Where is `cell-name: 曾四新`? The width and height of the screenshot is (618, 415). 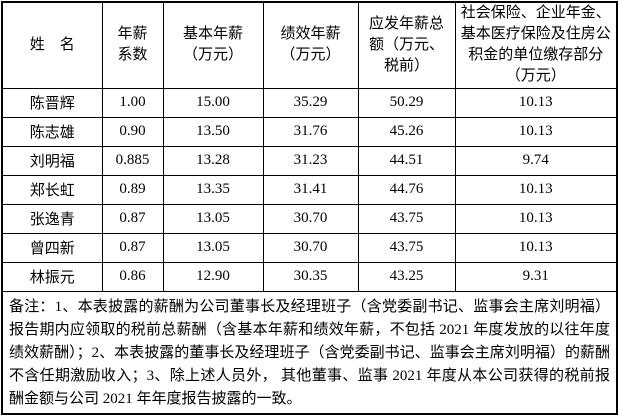 cell-name: 曾四新 is located at coordinates (52, 247).